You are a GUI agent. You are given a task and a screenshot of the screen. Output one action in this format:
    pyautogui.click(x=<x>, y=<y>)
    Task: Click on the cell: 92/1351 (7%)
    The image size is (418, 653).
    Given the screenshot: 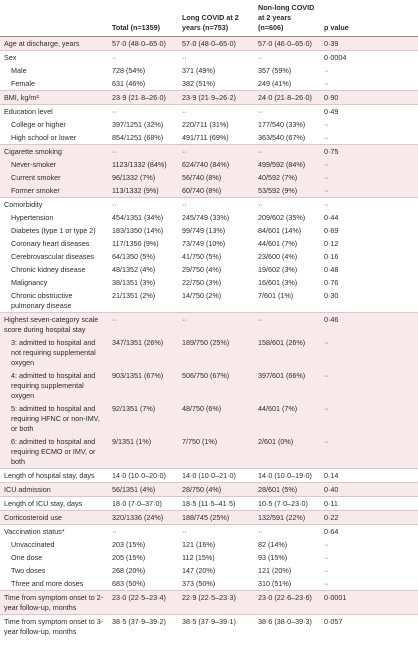 What is the action you would take?
    pyautogui.click(x=143, y=418)
    